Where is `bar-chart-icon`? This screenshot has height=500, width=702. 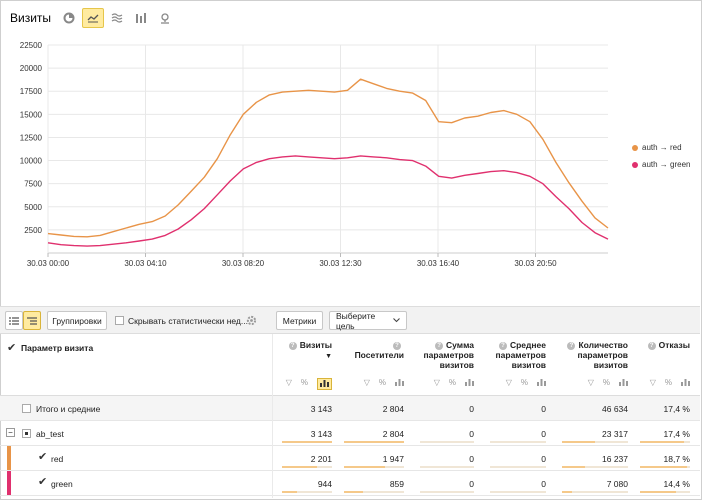
bar-chart-icon is located at coordinates (141, 18).